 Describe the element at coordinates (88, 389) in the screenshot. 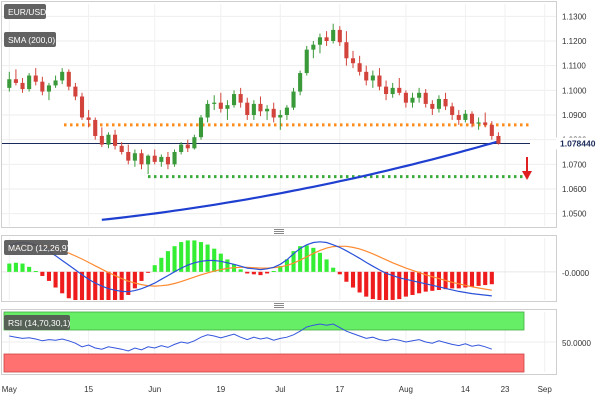

I see `x-tick-label: 15` at that location.